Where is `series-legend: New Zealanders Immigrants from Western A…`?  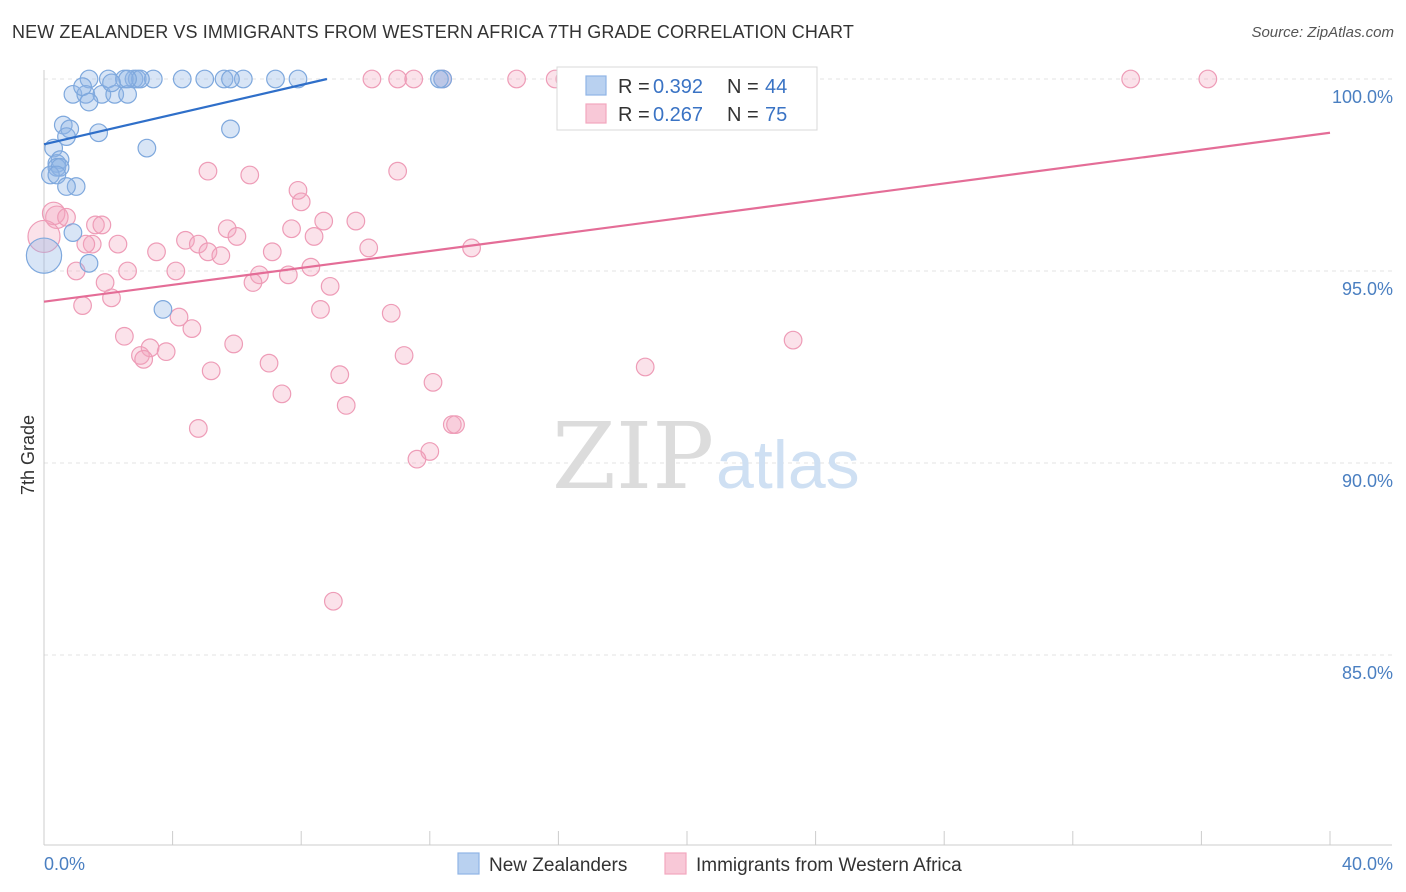
series-legend: New Zealanders Immigrants from Western A… is located at coordinates (709, 864).